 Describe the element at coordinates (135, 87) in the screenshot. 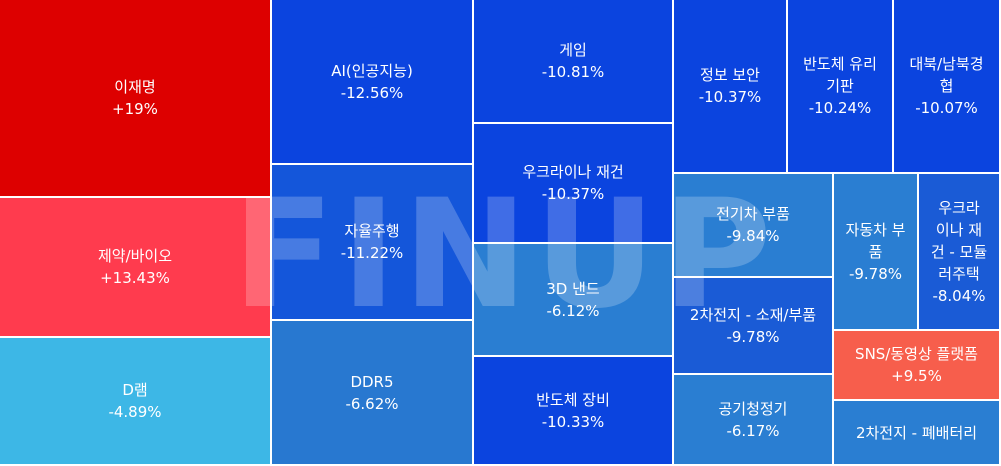

I see `tile-label: 이재명` at that location.